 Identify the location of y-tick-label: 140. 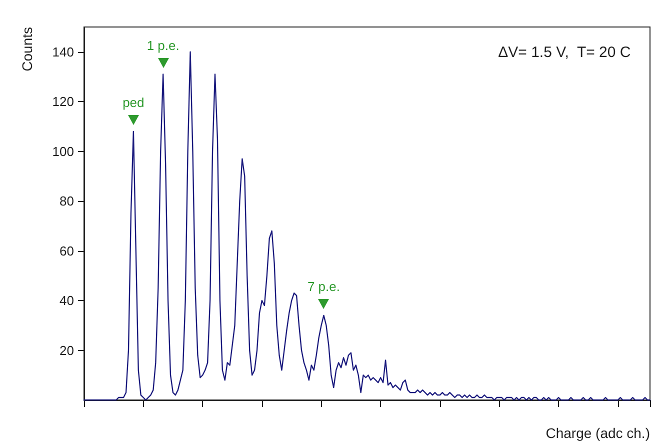
(63, 52).